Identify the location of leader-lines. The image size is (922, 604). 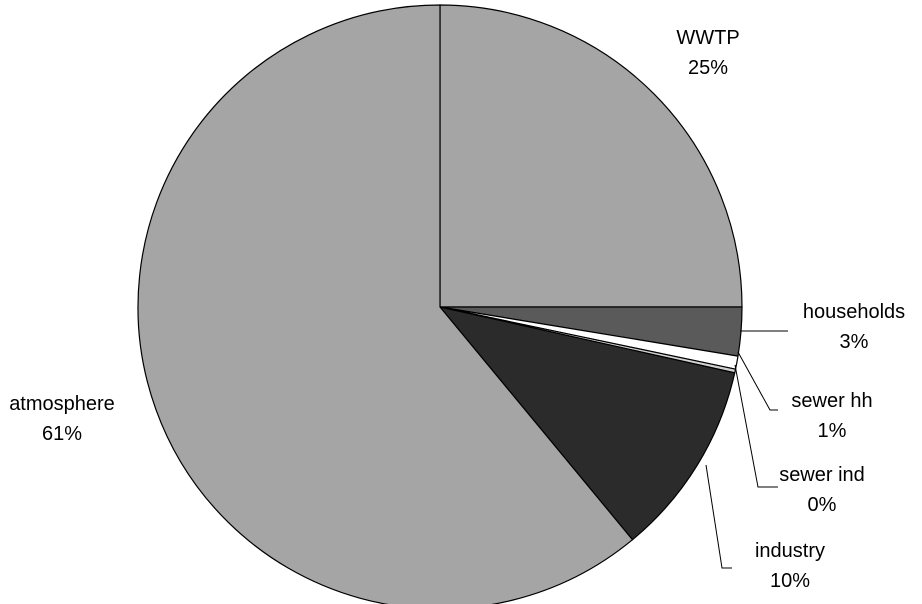
(746, 449).